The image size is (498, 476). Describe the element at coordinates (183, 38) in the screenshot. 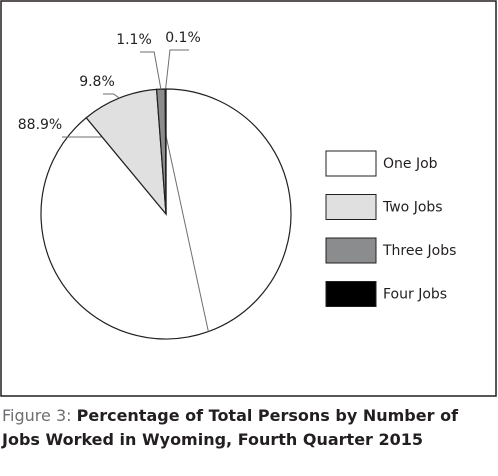

I see `data-label: 0.1%` at that location.